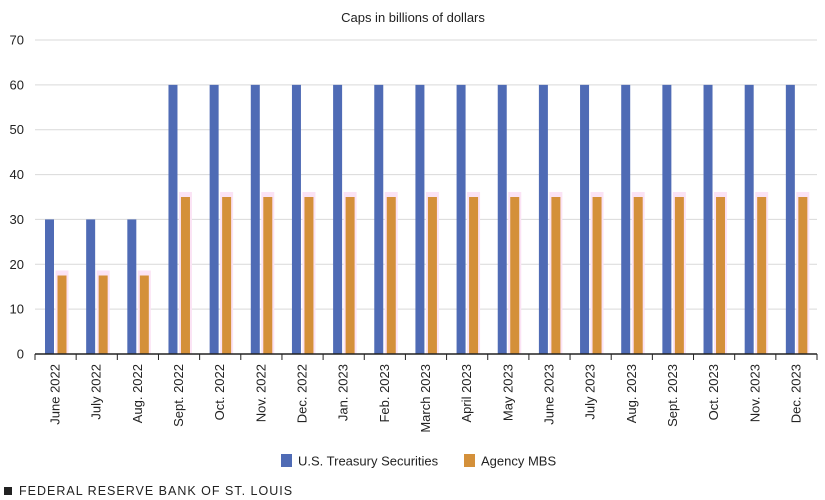 This screenshot has width=825, height=500. What do you see at coordinates (384, 393) in the screenshot?
I see `x-category-label: Feb. 2023` at bounding box center [384, 393].